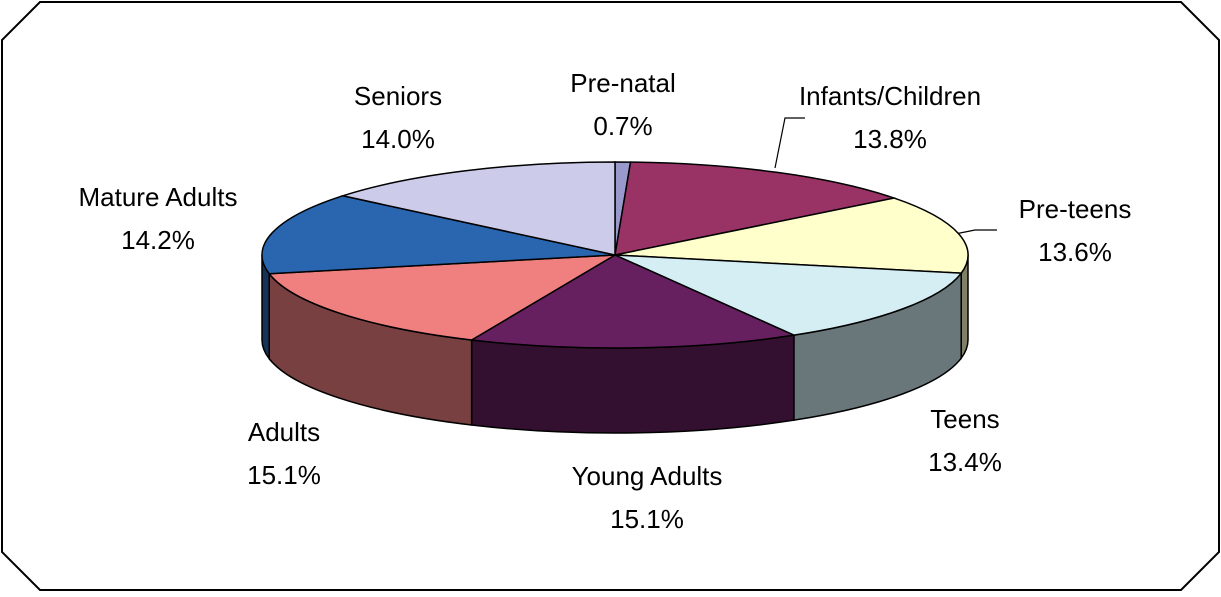 The image size is (1221, 597). I want to click on slice-label: Seniors, so click(398, 96).